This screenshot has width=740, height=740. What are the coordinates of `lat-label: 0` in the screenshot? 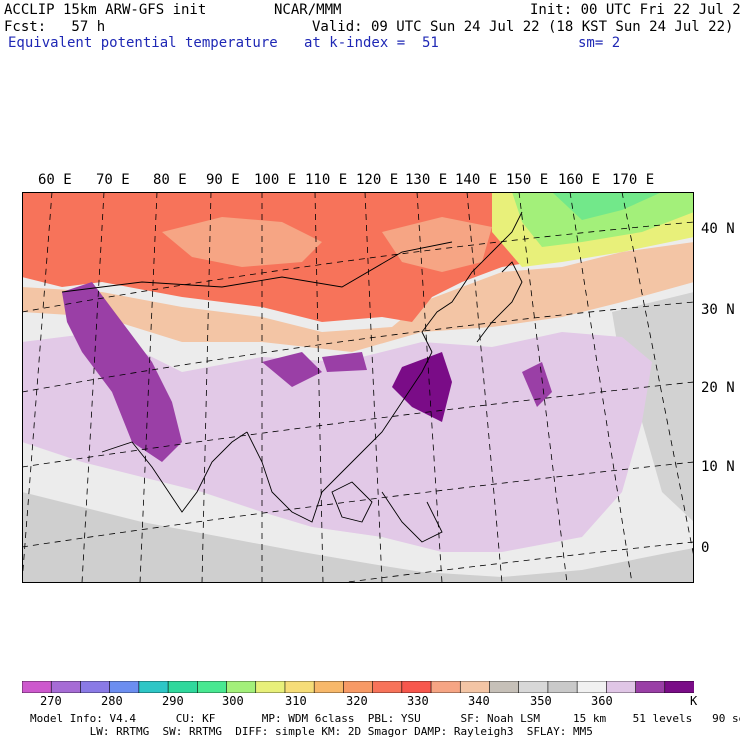 It's located at (705, 548).